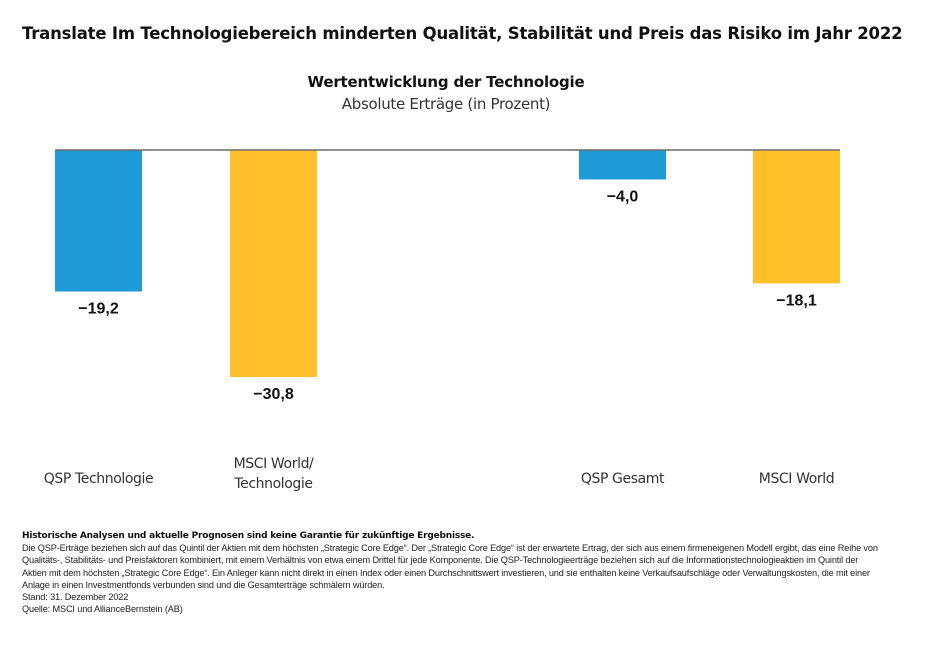  What do you see at coordinates (75, 597) in the screenshot?
I see `as-of-date: Stand: 31. Dezember 2022` at bounding box center [75, 597].